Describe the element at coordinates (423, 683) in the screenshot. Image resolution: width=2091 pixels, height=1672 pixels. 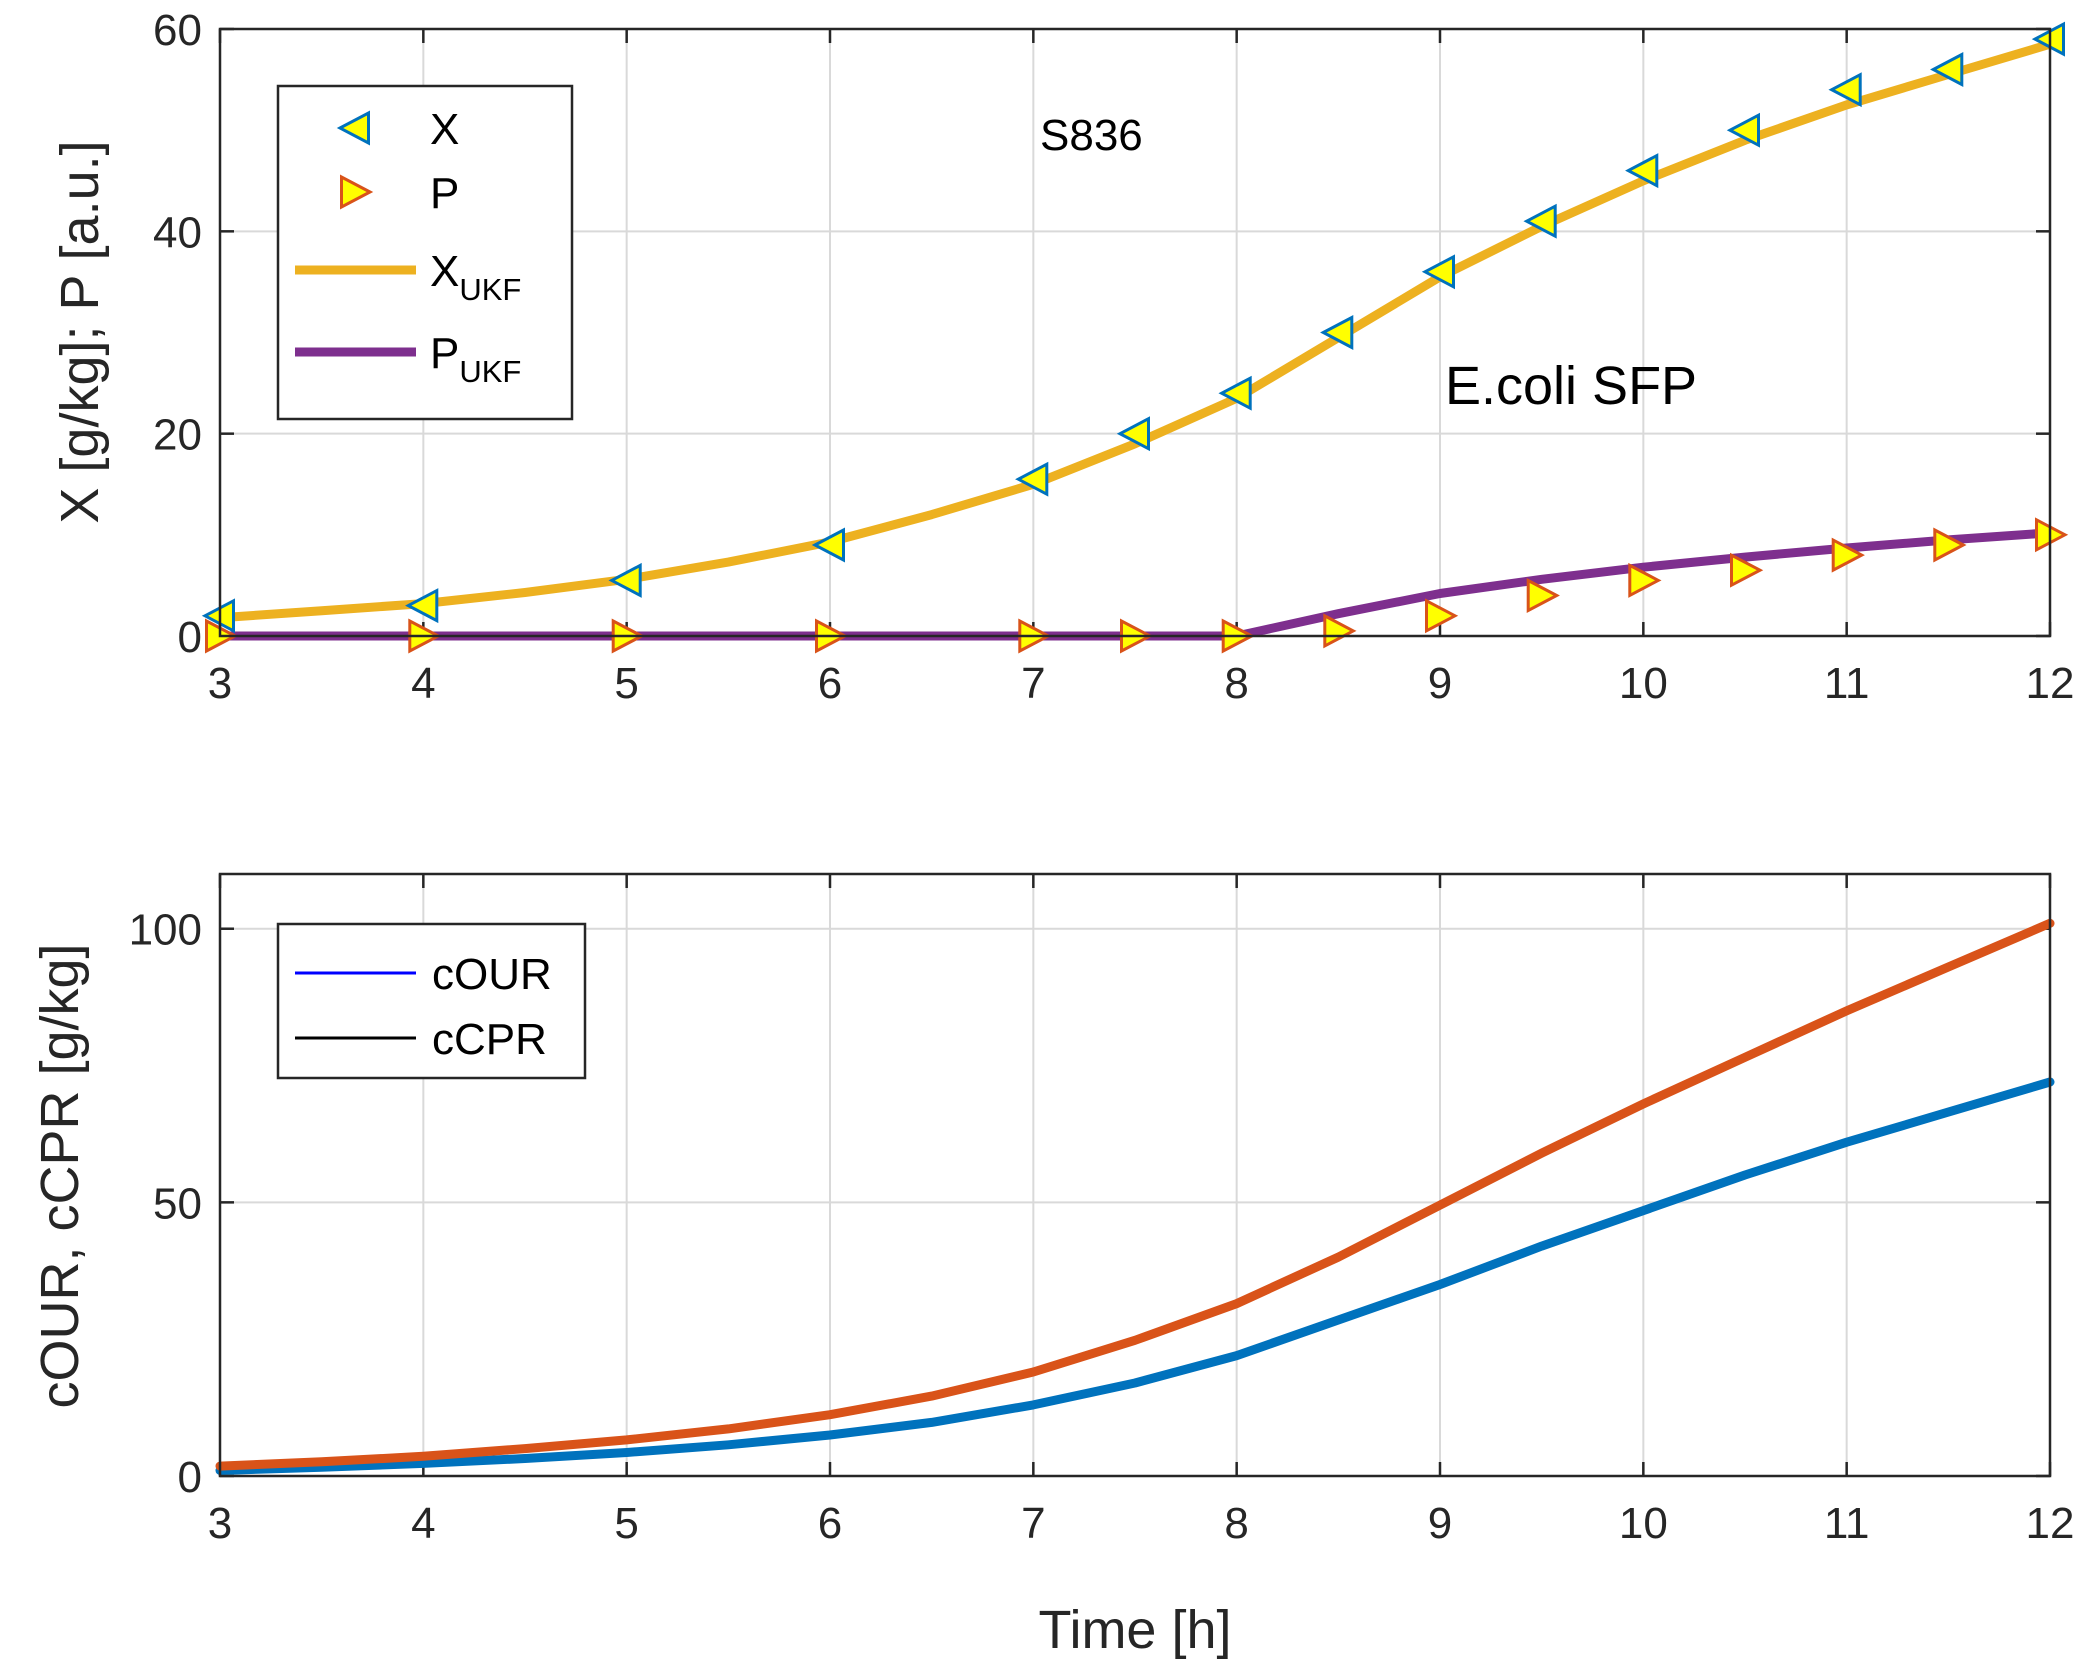
I see `top-x-tick-label: 4` at that location.